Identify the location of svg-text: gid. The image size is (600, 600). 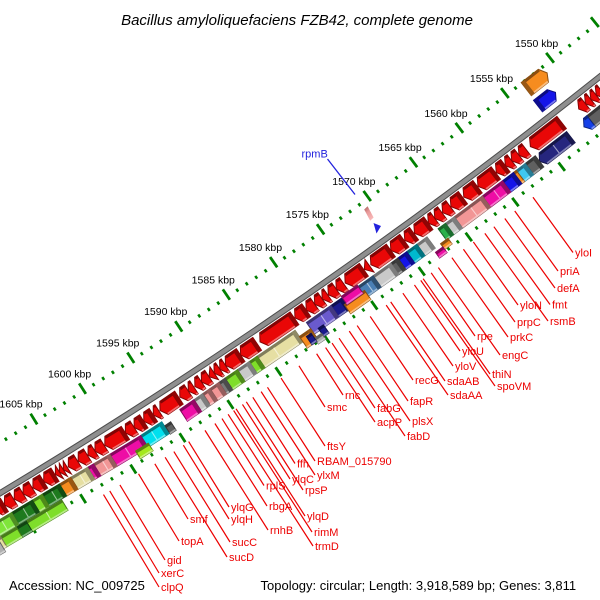
(174, 561).